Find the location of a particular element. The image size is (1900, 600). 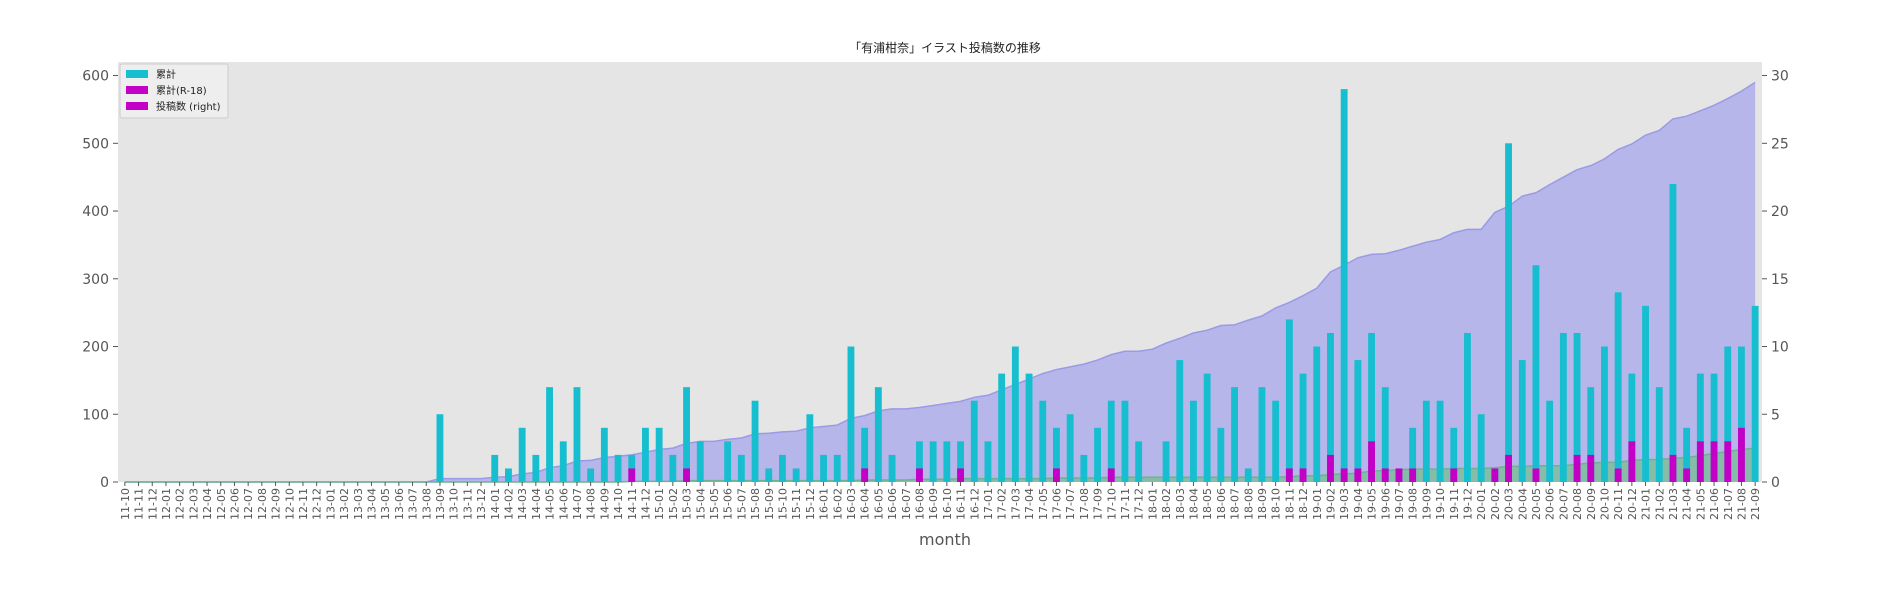

x-tick-label-15-03: 15-03 is located at coordinates (687, 504).